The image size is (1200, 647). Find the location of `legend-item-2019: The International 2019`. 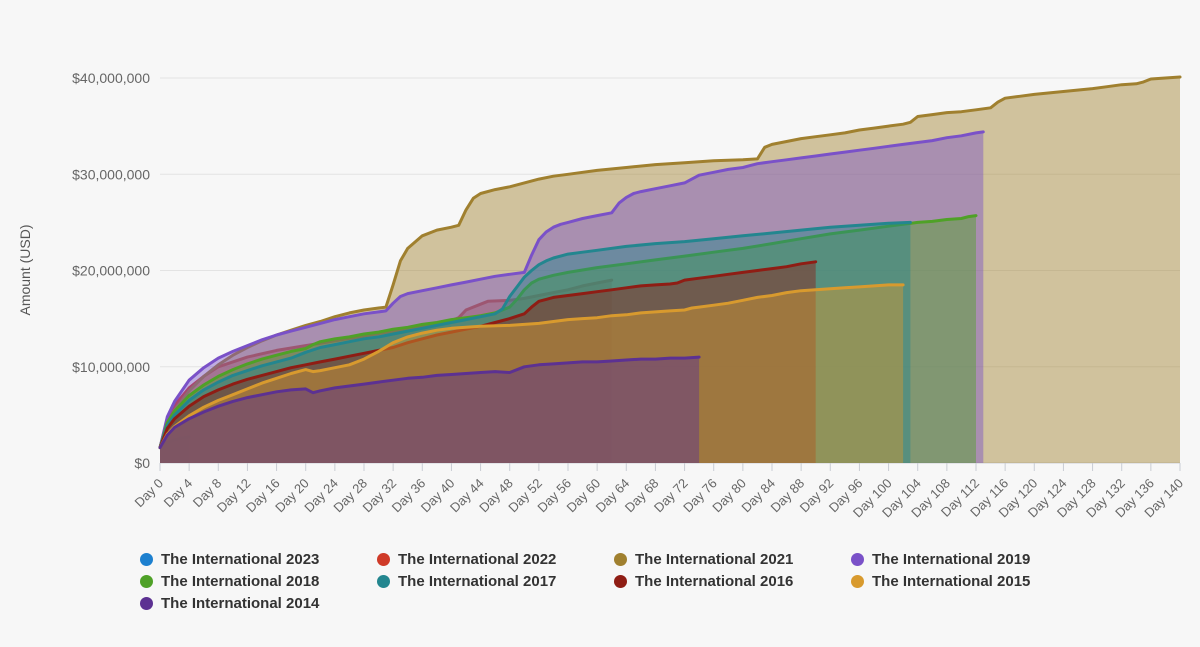

legend-item-2019: The International 2019 is located at coordinates (969, 559).